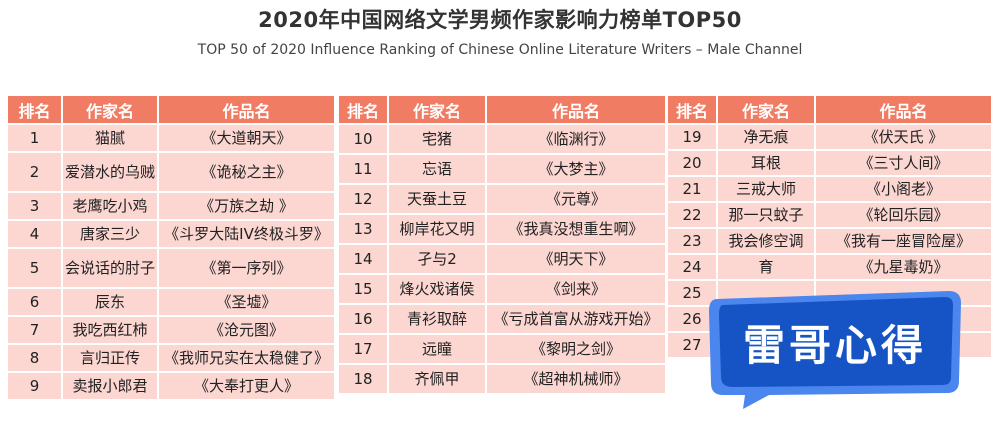  Describe the element at coordinates (437, 379) in the screenshot. I see `author-cell: 齐佩甲` at that location.